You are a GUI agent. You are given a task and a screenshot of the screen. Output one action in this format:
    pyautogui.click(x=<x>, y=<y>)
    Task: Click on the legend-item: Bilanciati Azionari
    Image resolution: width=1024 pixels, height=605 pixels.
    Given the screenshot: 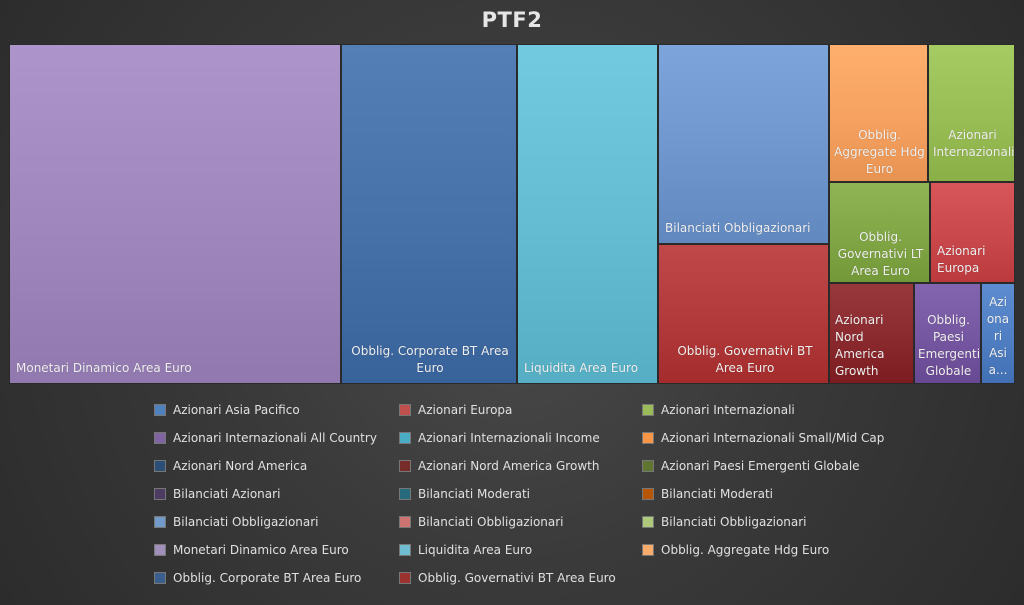 What is the action you would take?
    pyautogui.click(x=217, y=494)
    